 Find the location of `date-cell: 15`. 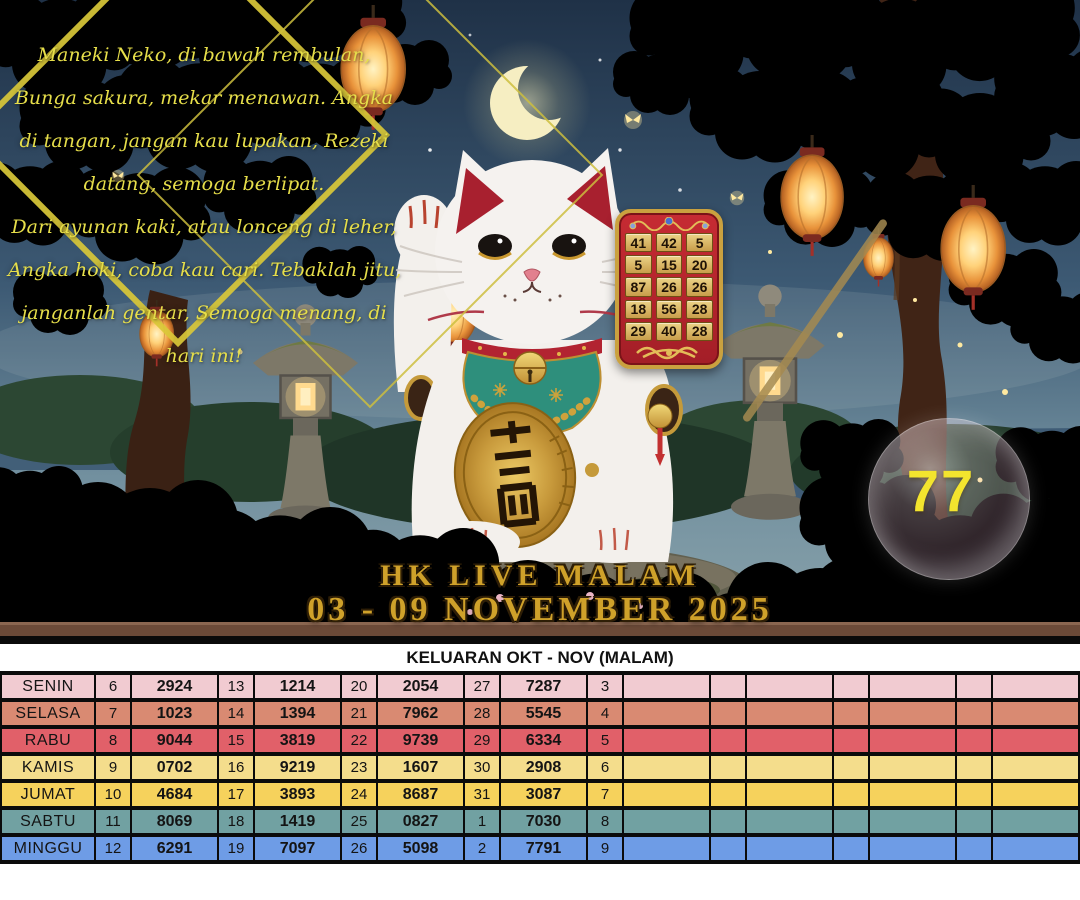

date-cell: 15 is located at coordinates (236, 740).